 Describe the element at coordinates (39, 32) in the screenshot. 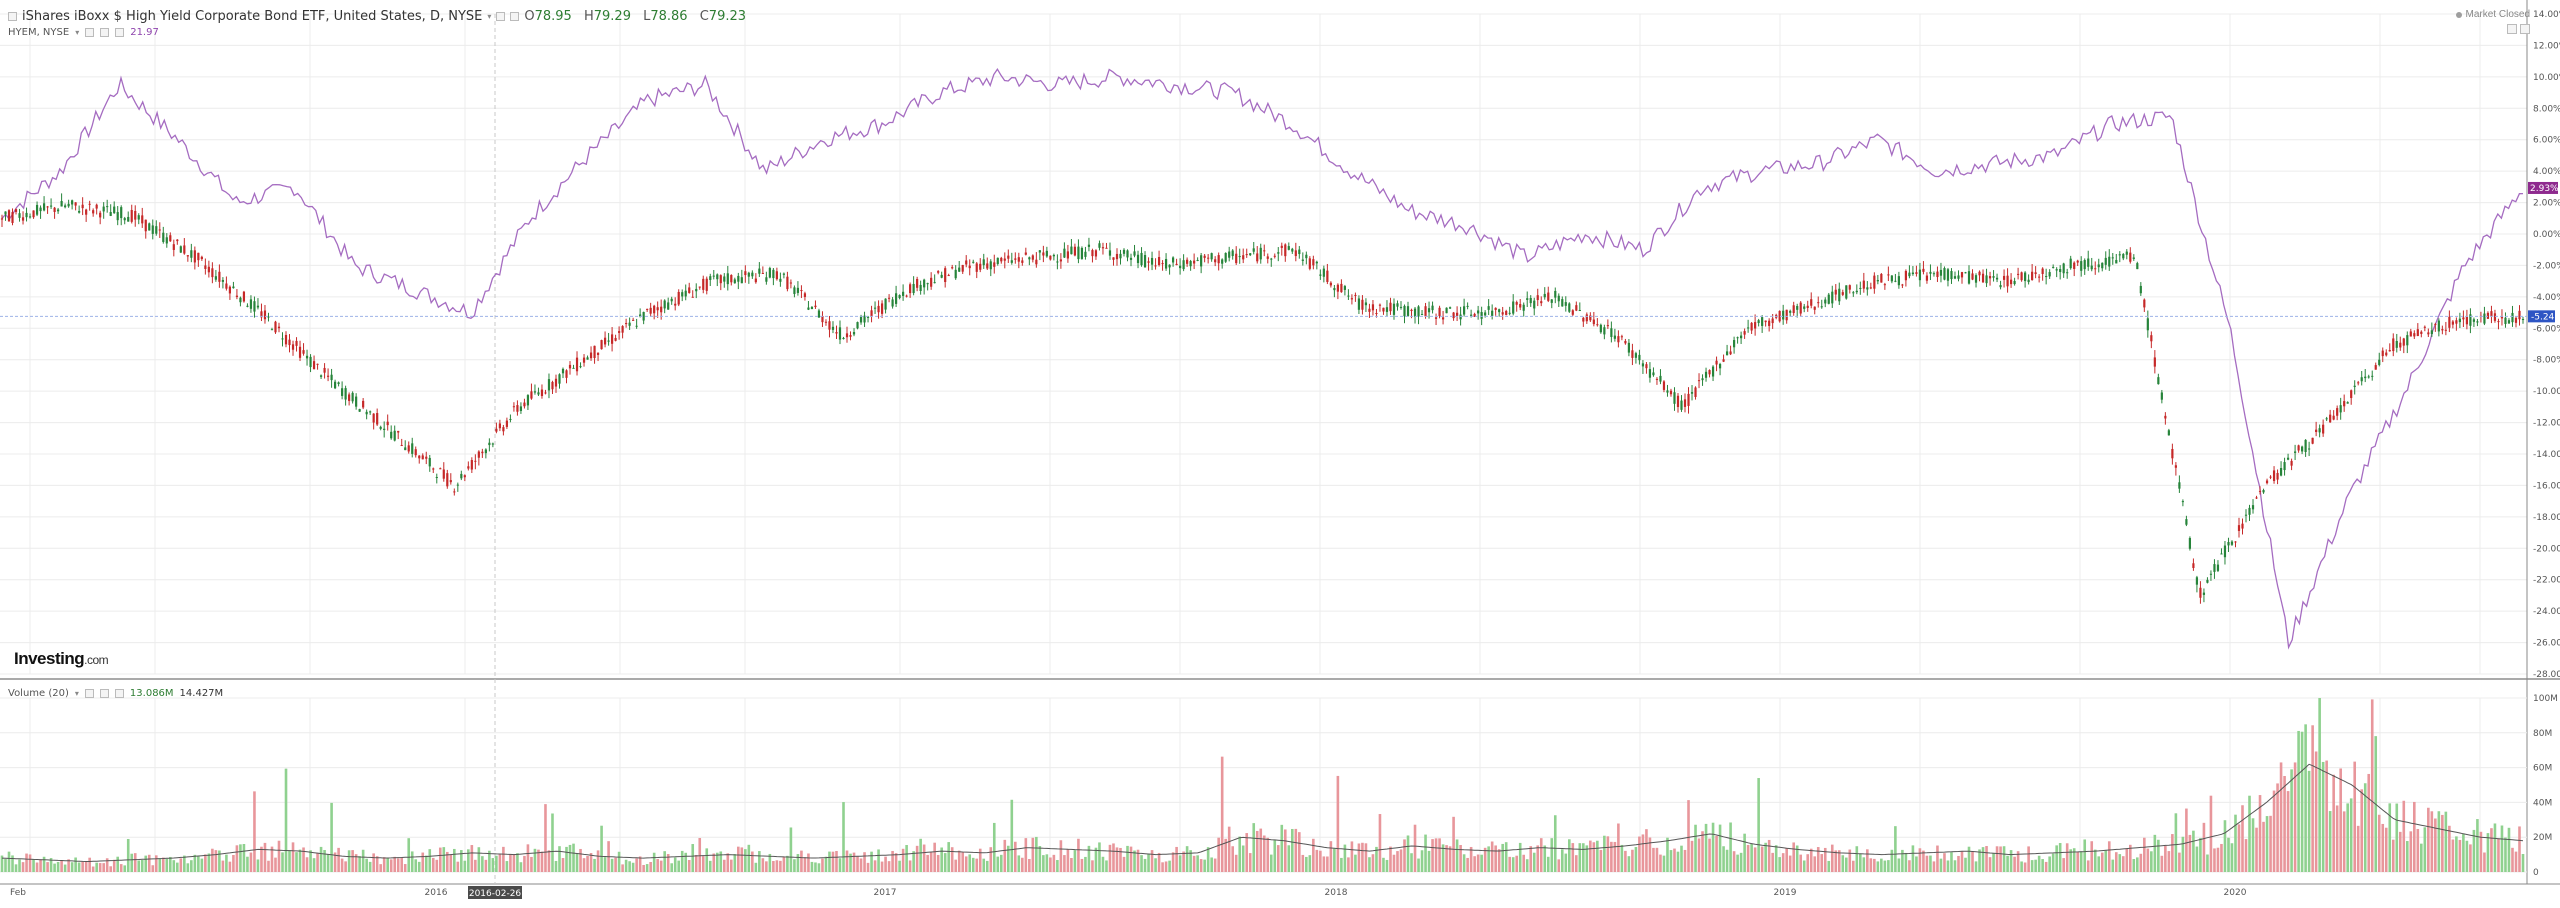

I see `compare-symbol: HYEM, NYSE` at that location.